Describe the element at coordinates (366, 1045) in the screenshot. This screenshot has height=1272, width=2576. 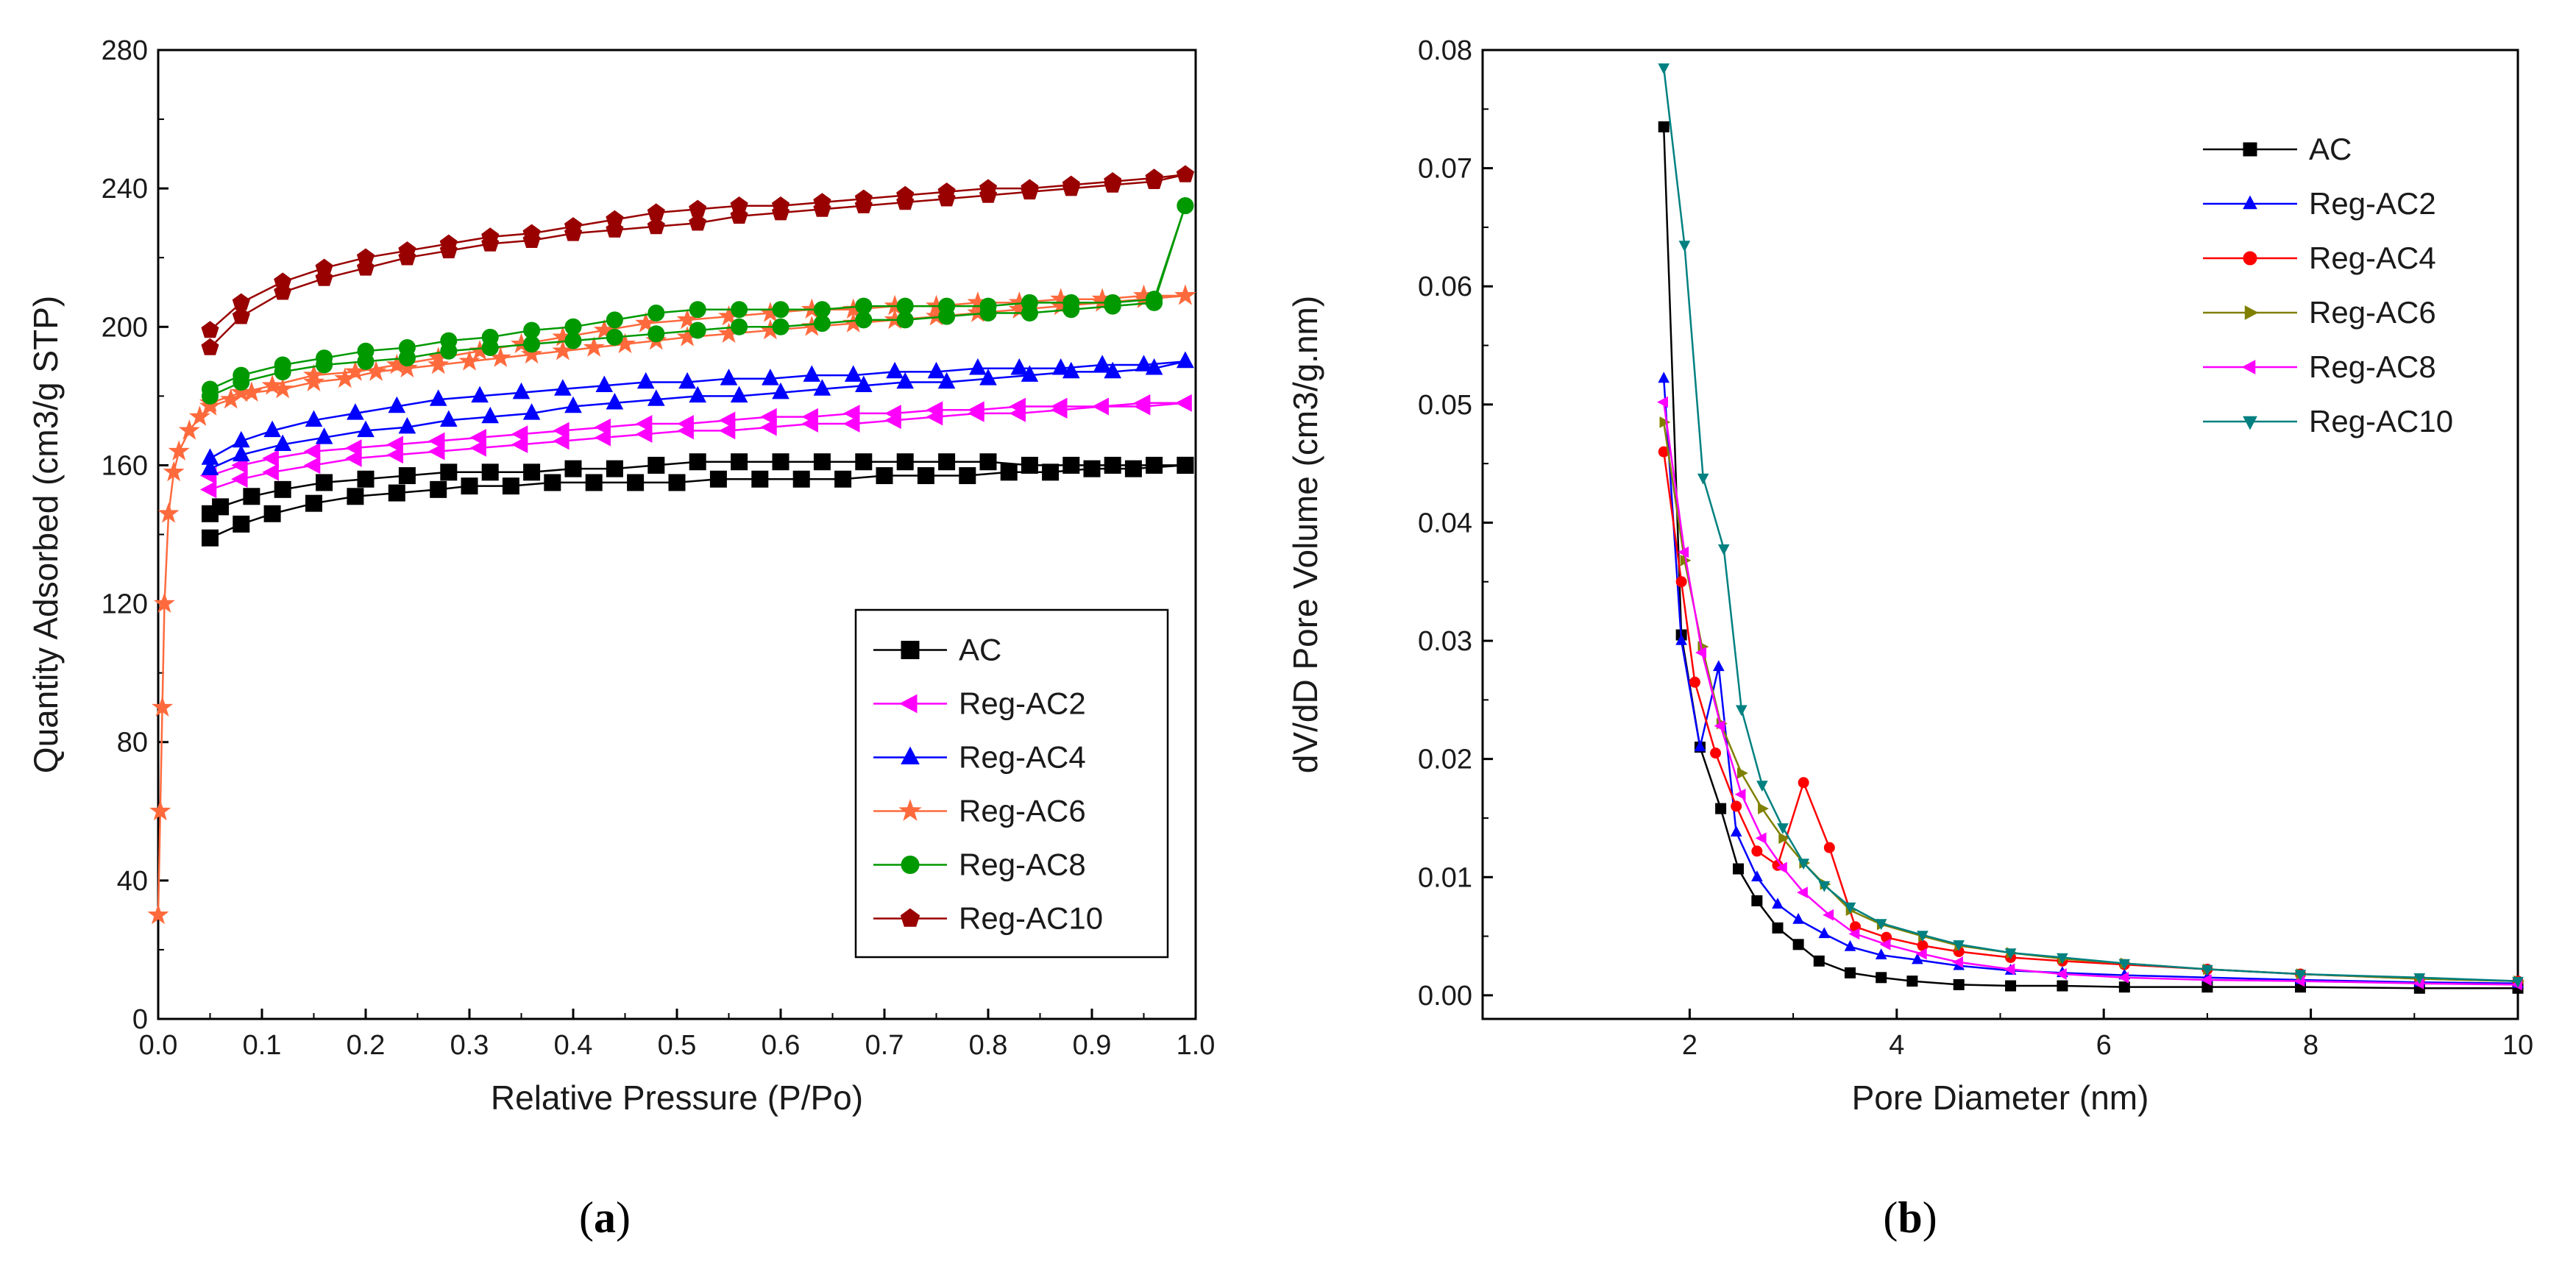
I see `x-tick-label: 0.2` at that location.